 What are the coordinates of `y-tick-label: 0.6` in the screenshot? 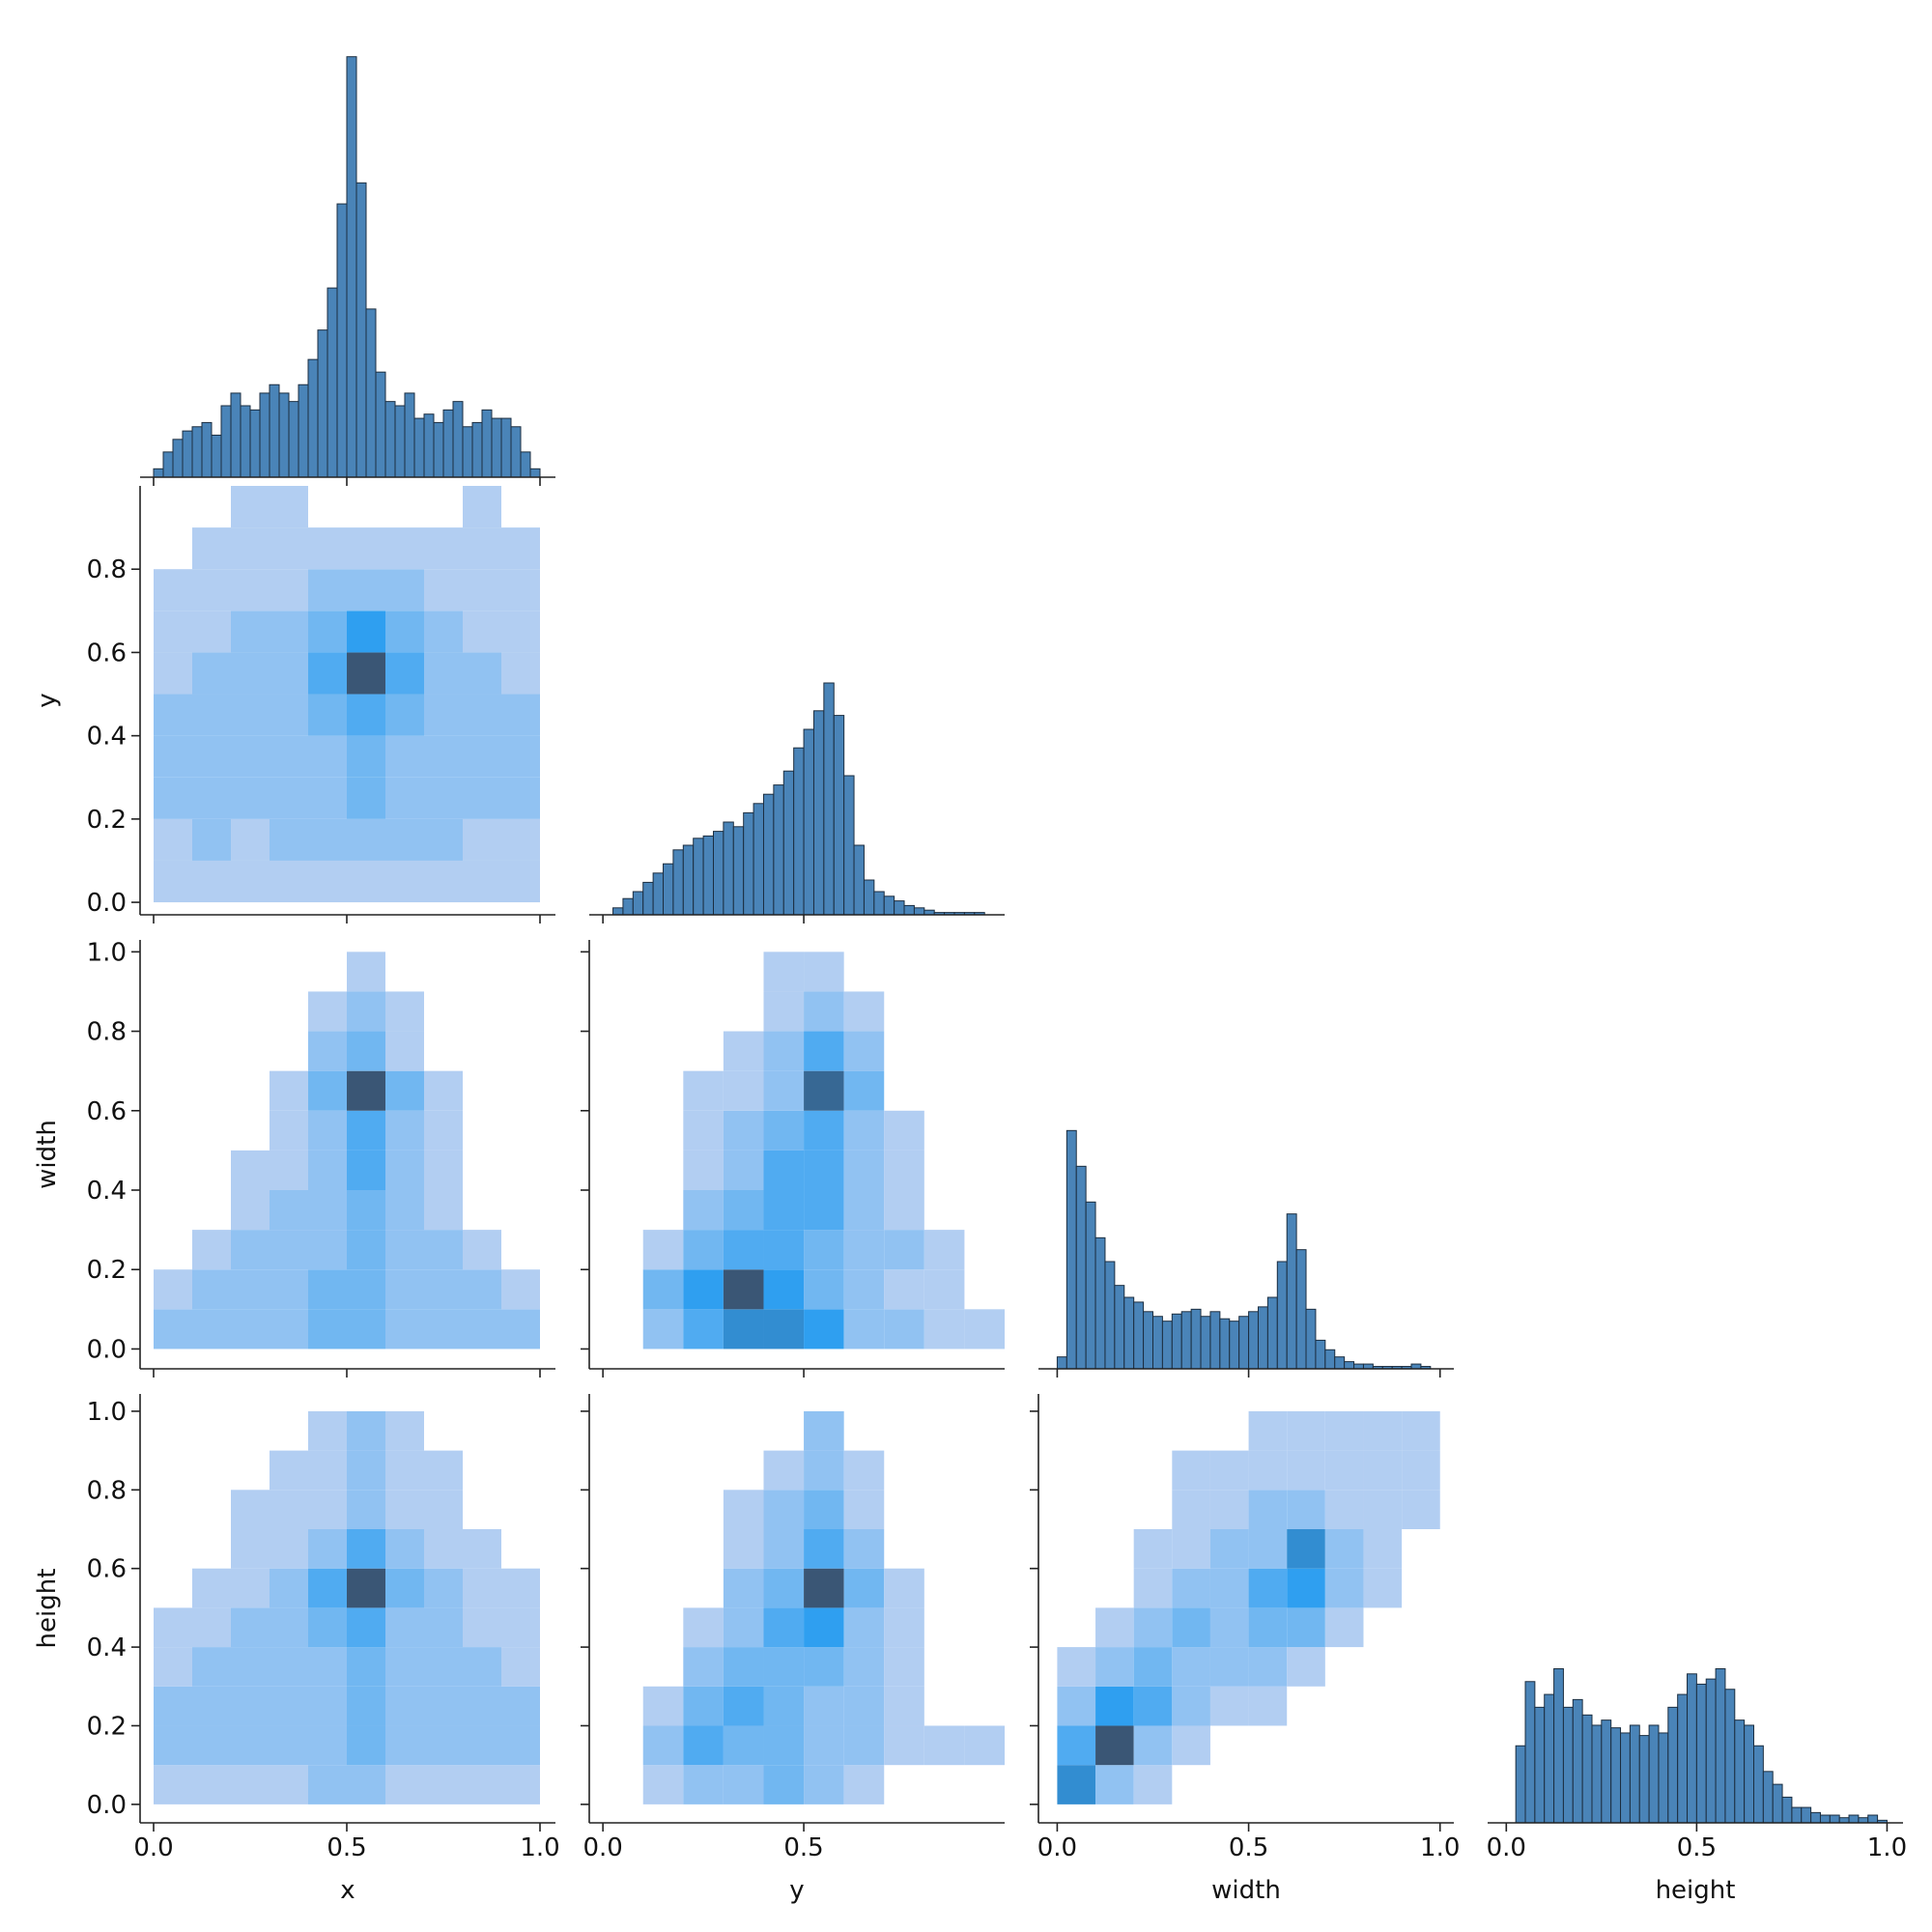 It's located at (107, 1569).